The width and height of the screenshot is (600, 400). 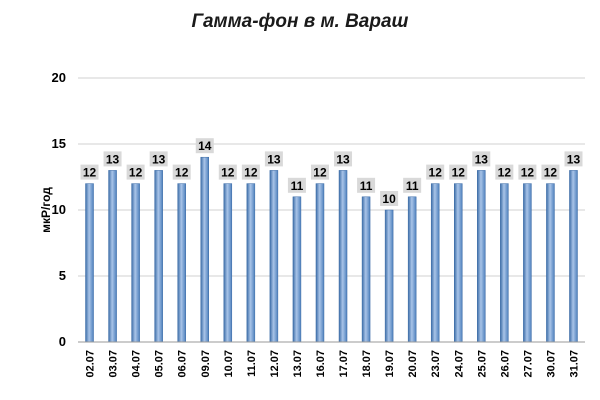 I want to click on y-tick-label: 0, so click(x=62, y=341).